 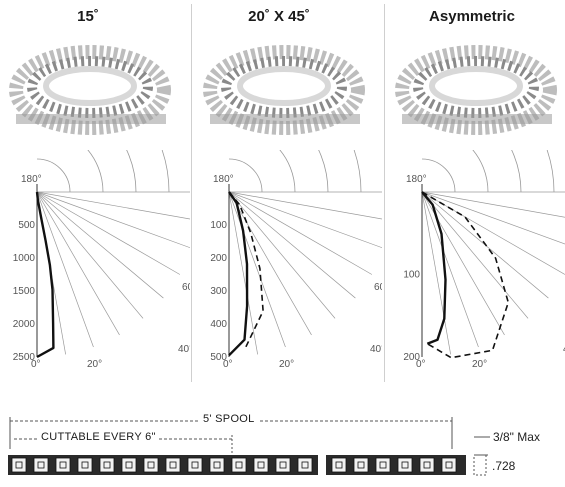 What do you see at coordinates (504, 466) in the screenshot?
I see `height-dimension-label: .728` at bounding box center [504, 466].